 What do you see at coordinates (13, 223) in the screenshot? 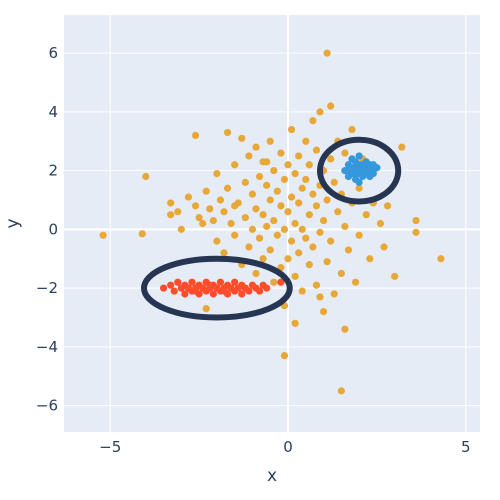
I see `y-axis-title: y` at bounding box center [13, 223].